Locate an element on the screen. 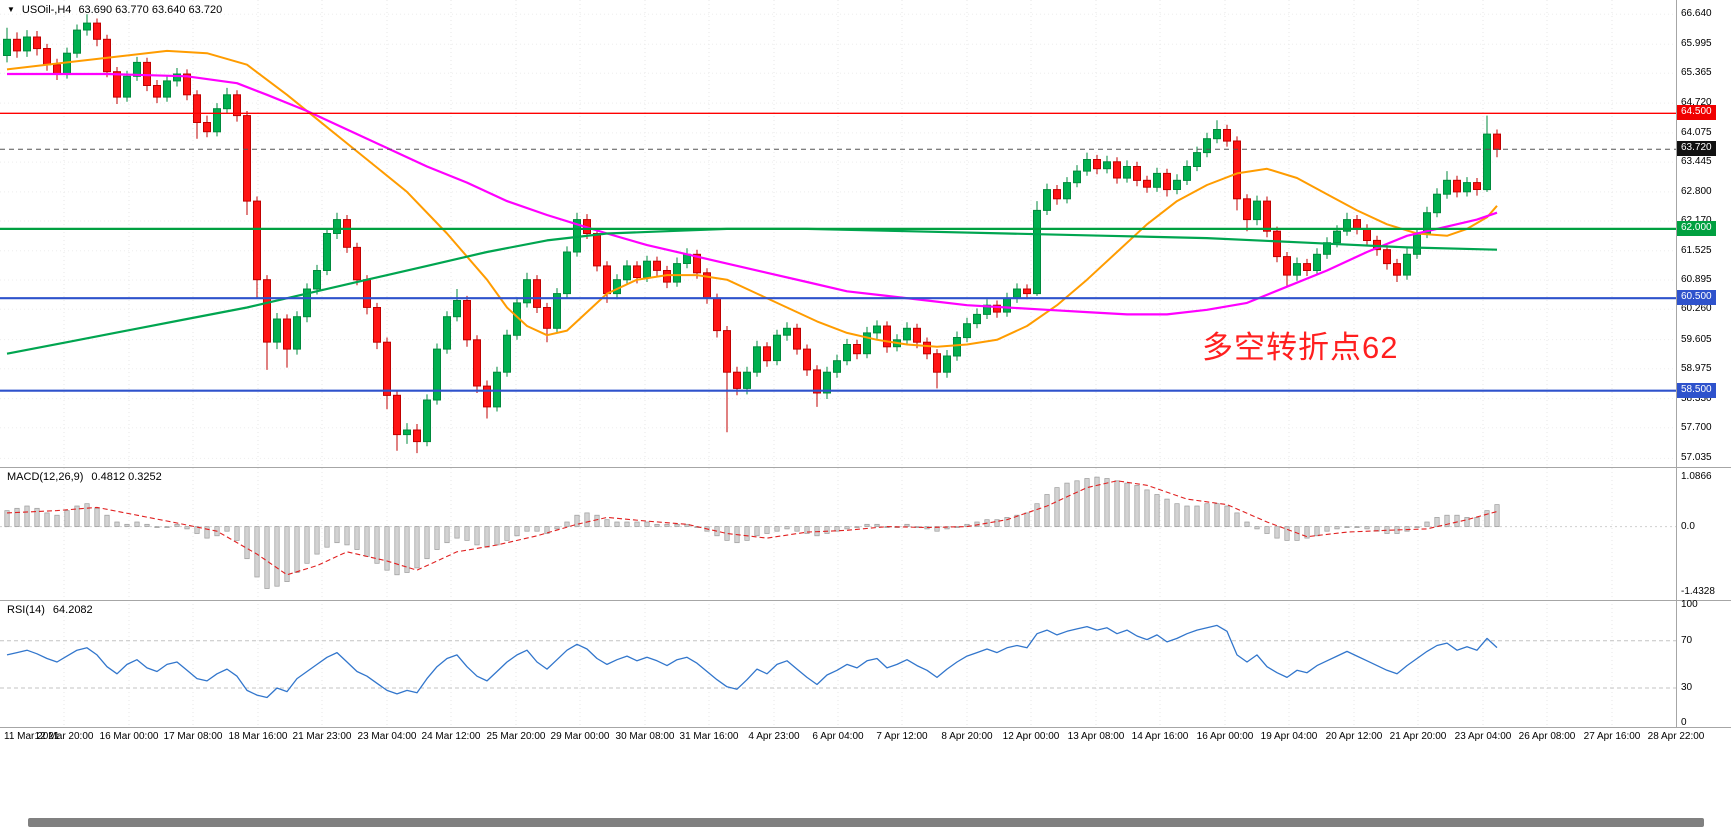 The image size is (1731, 830). time-axis-label: 30 Mar 08:00 is located at coordinates (645, 736).